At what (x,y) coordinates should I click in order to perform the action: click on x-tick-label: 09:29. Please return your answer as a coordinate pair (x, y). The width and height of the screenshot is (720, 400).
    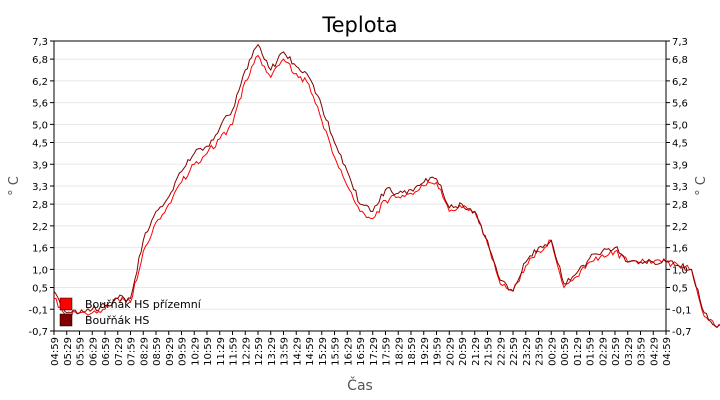
    Looking at the image, I should click on (170, 351).